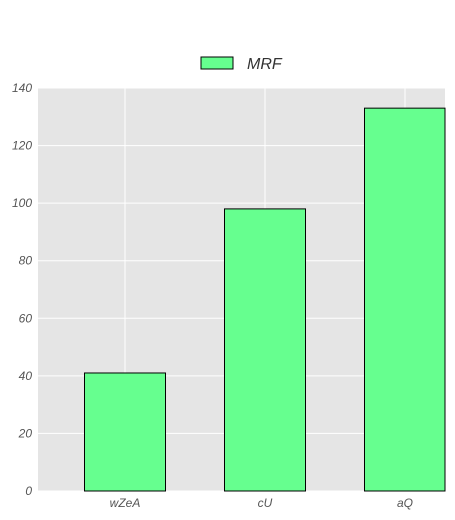 This screenshot has height=520, width=455. I want to click on bar-aQ, so click(405, 299).